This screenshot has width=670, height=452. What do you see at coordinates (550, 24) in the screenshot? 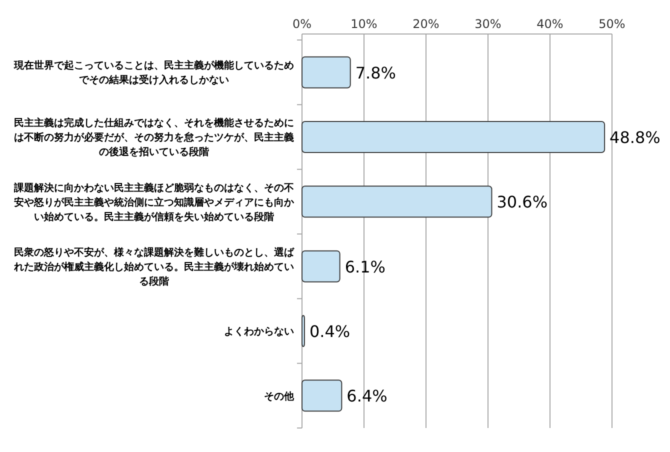
I see `x-tick-label: 40%` at bounding box center [550, 24].